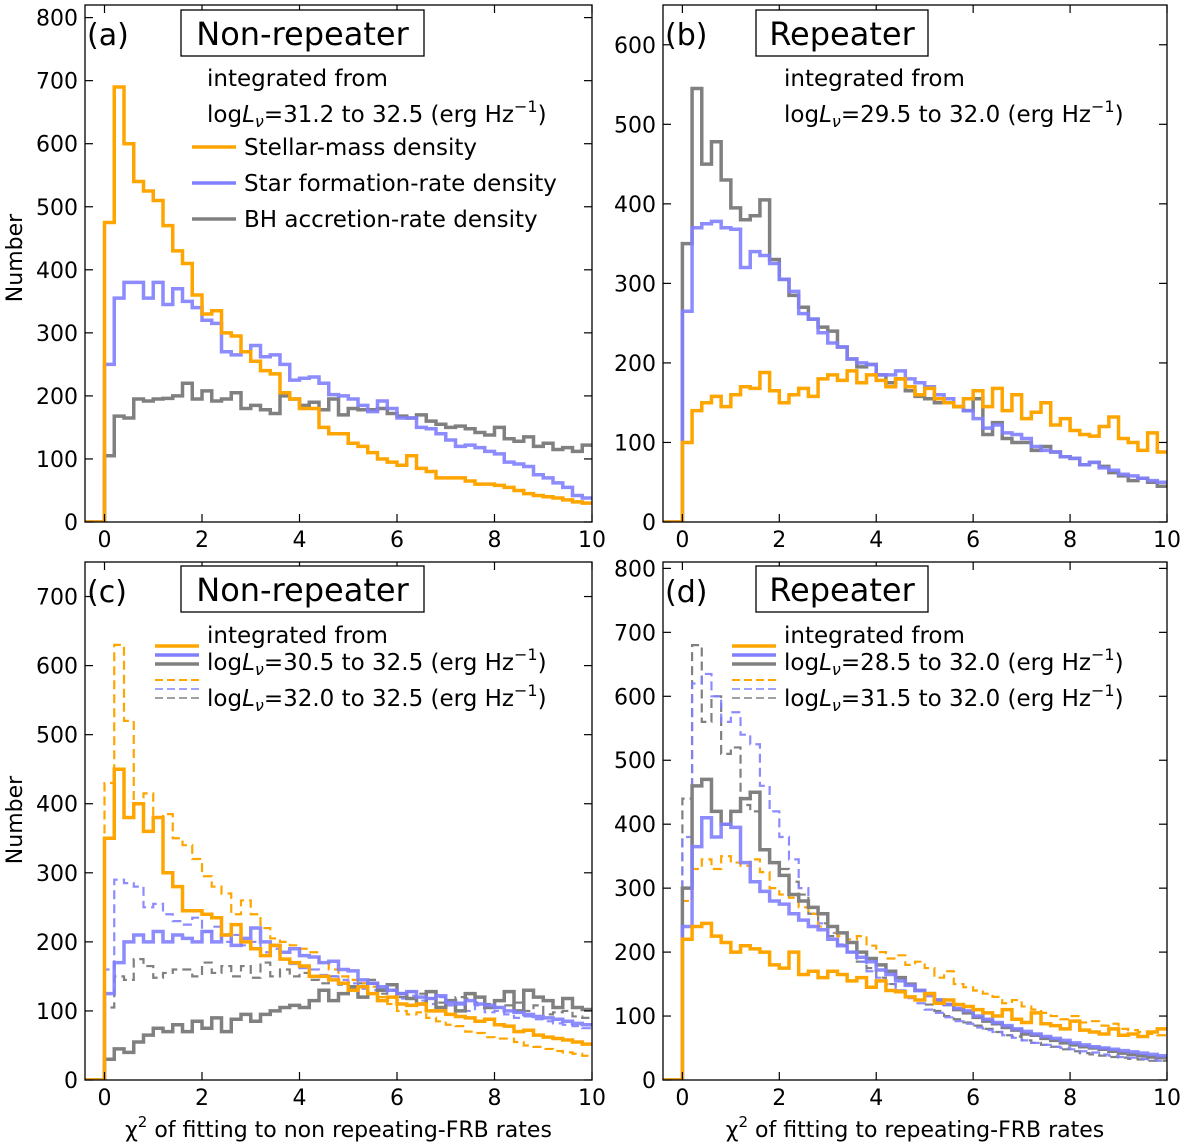 This screenshot has height=1148, width=1187. Describe the element at coordinates (338, 1128) in the screenshot. I see `x-axis-label: χ2 of fitting to non repeating-FRB rates` at that location.